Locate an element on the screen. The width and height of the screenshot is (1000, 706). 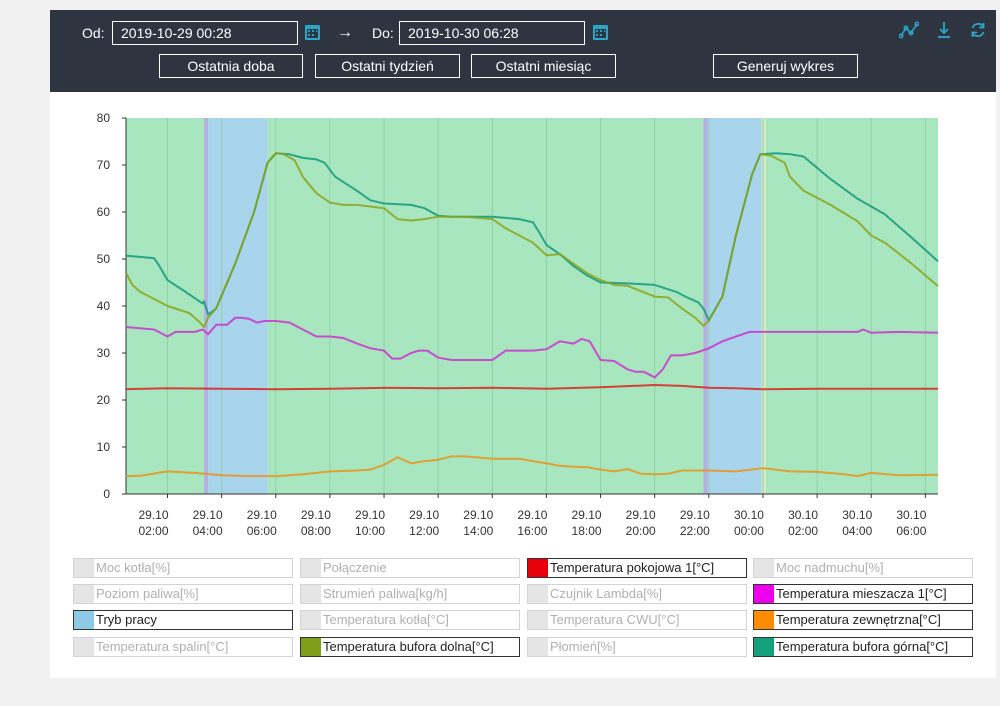
legend-item: Temperatura spalin[°C] is located at coordinates (183, 647).